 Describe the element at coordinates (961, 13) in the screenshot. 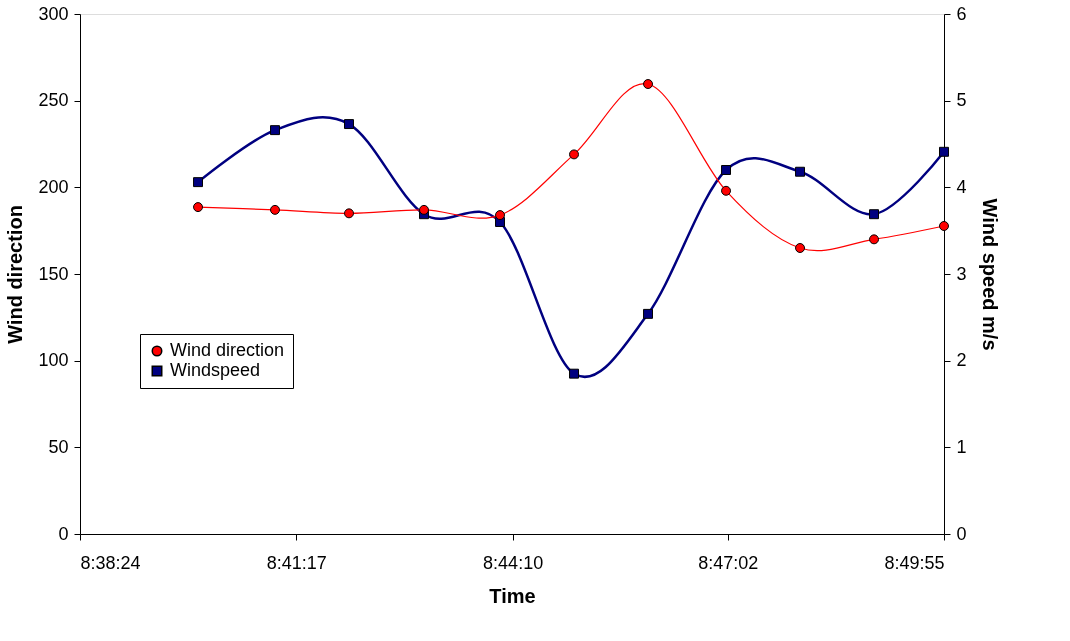

I see `y2-tick-label: 6` at that location.